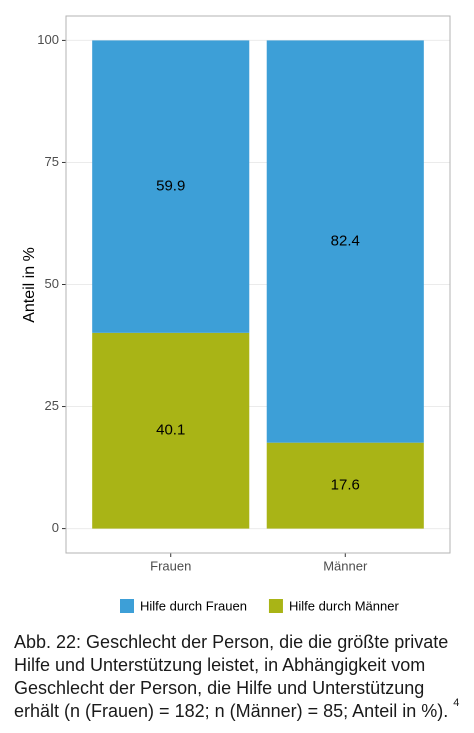 The width and height of the screenshot is (474, 733). What do you see at coordinates (52, 405) in the screenshot?
I see `y-tick-label: 25` at bounding box center [52, 405].